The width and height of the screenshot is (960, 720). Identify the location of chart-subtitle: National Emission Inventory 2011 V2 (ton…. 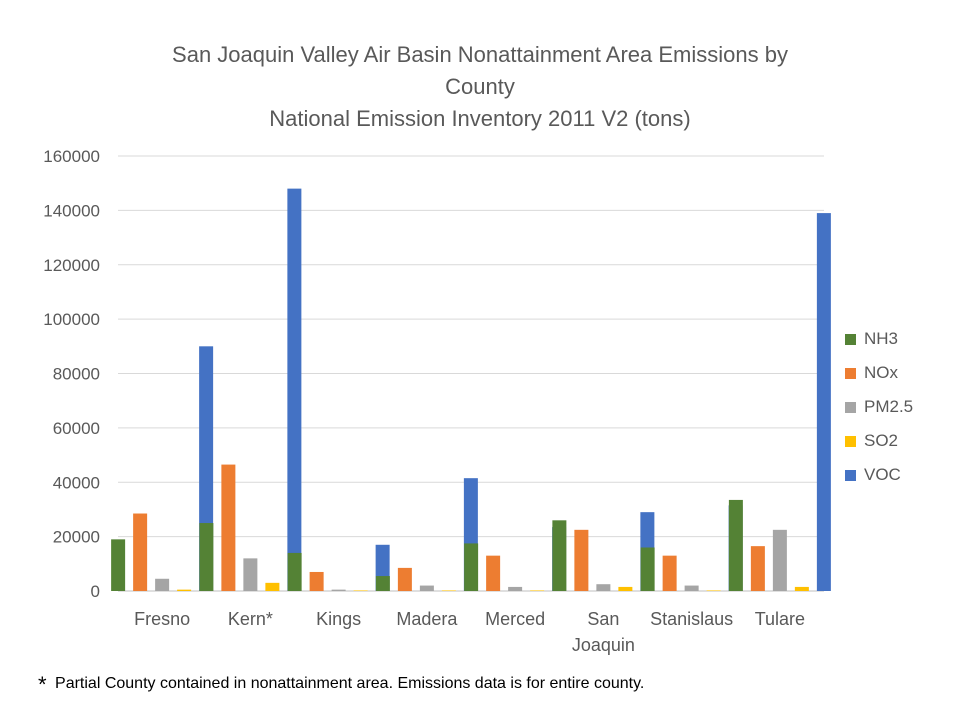
(480, 118).